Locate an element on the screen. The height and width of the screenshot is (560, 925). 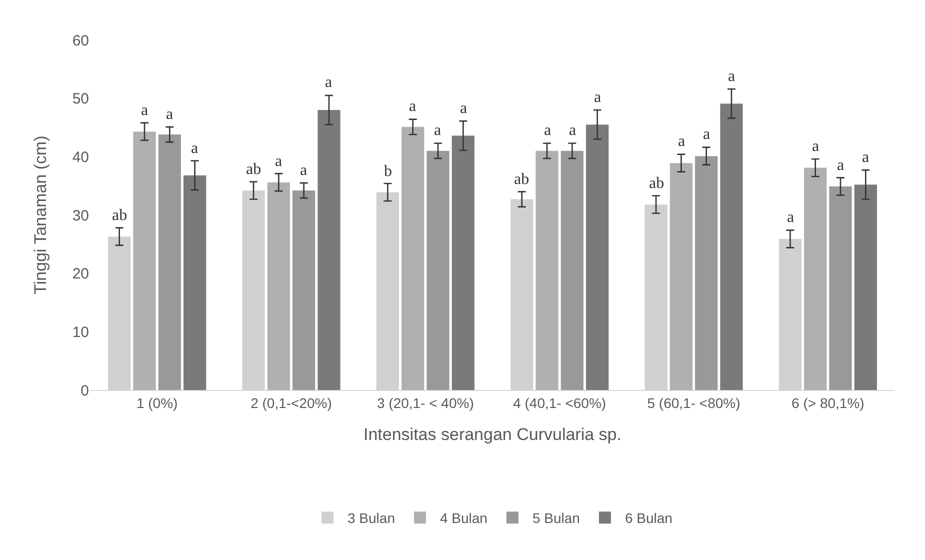
x-tick-label: 4 (40,1- <60%) is located at coordinates (559, 402).